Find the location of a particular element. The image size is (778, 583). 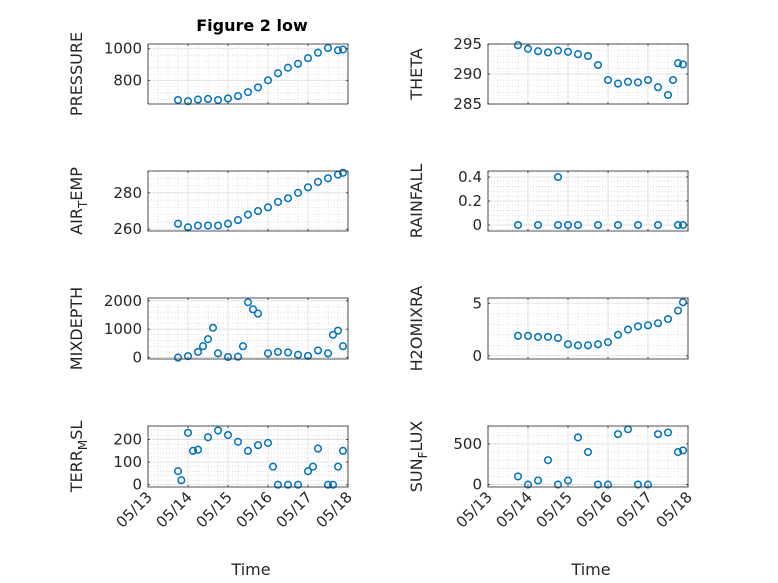

y-tick-label: 800 is located at coordinates (127, 80).